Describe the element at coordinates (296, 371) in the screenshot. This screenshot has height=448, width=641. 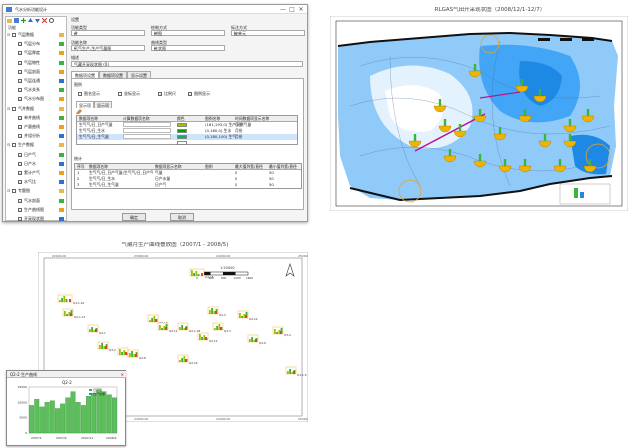
I see `well-chart: Q3-1-5` at that location.